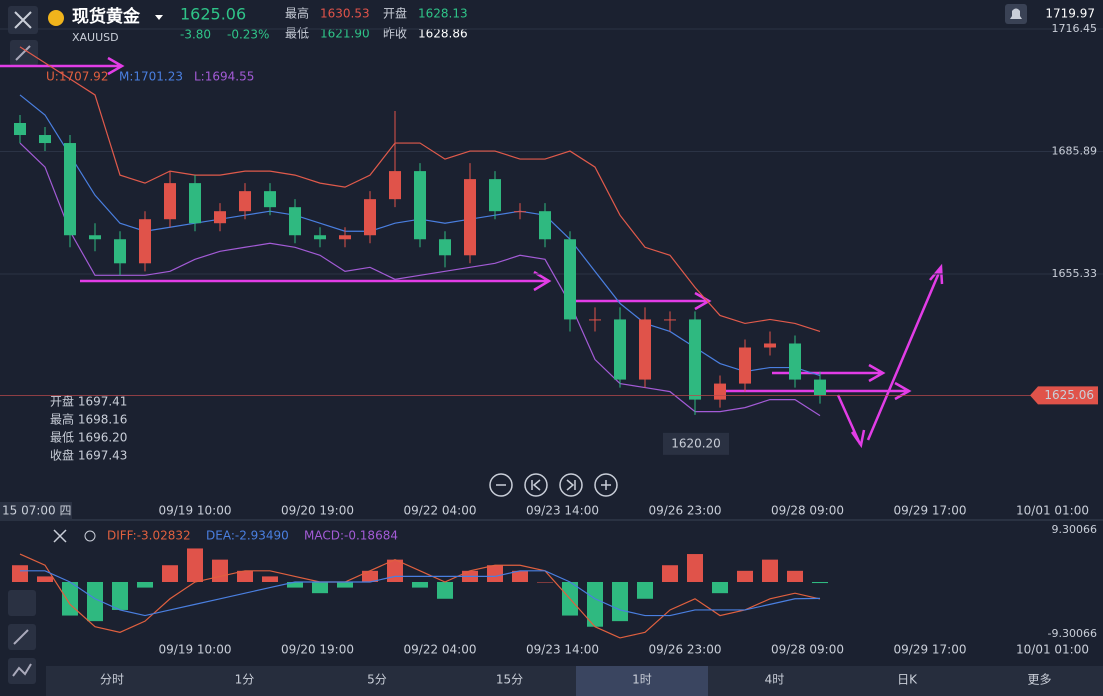  Describe the element at coordinates (77, 77) in the screenshot. I see `band-upper-legend: U:1707.92` at that location.